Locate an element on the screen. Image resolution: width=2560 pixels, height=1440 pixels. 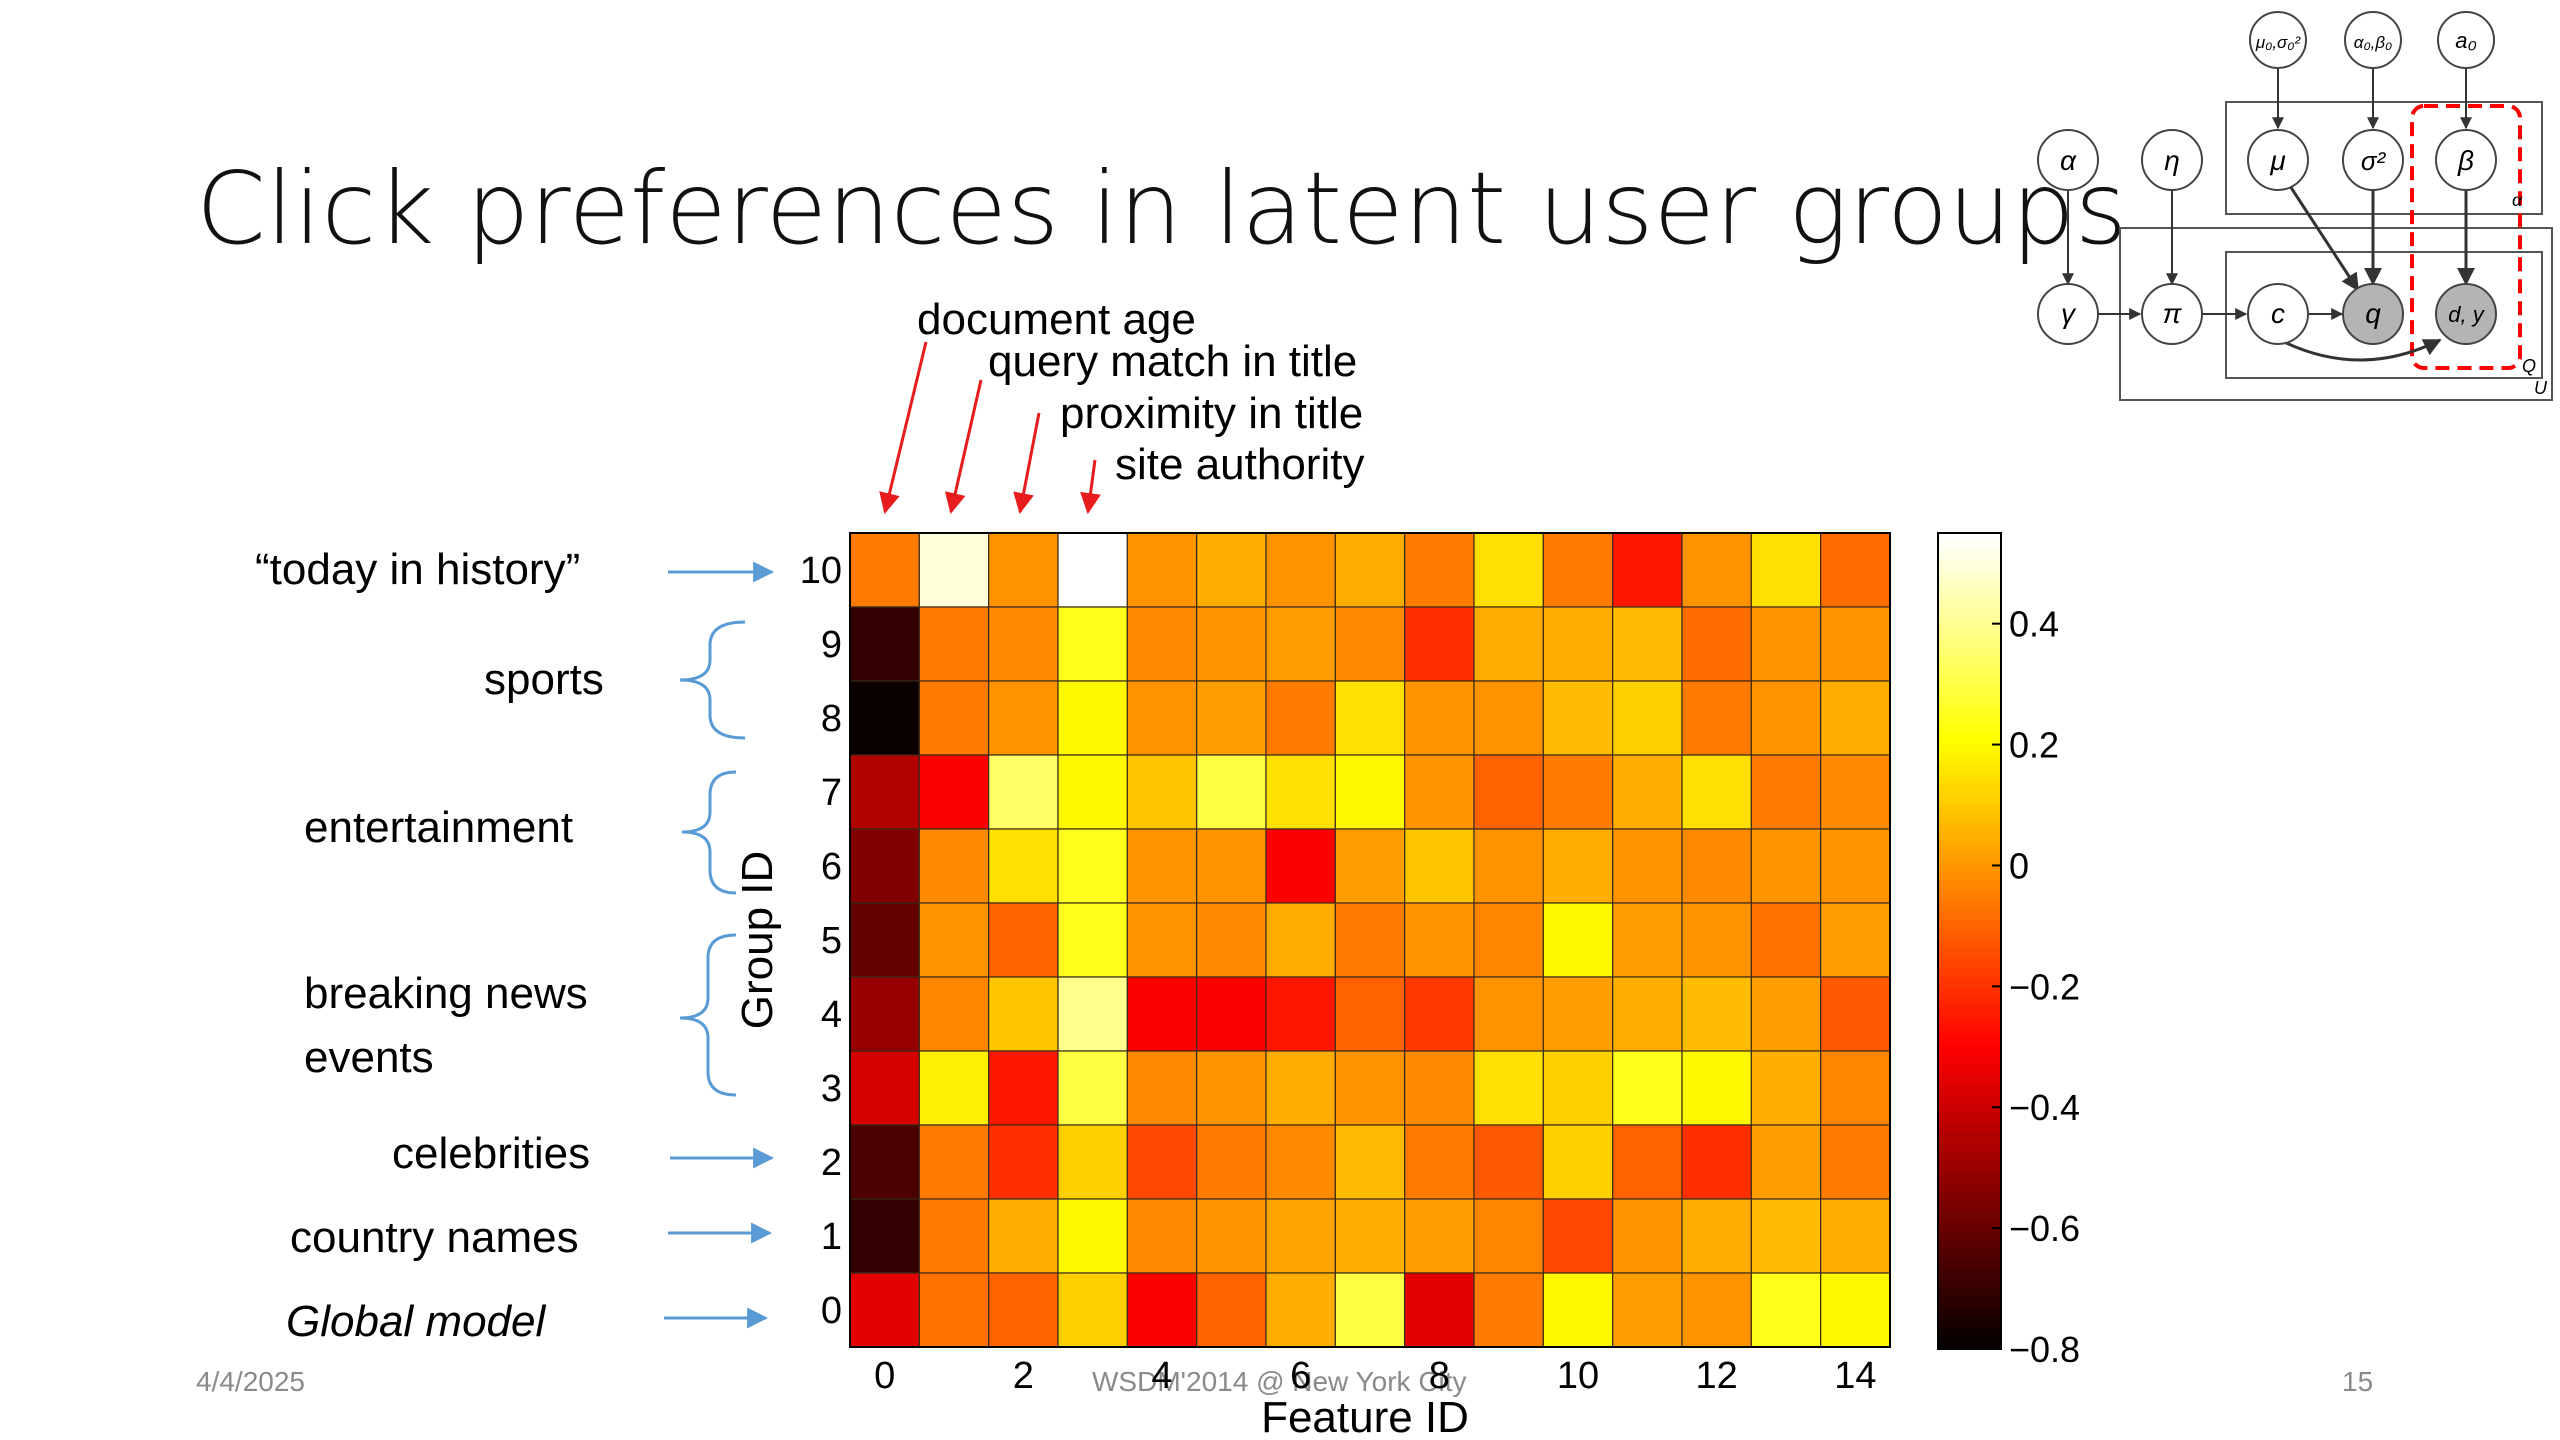
colorbar-ticks: 0.4 0.2 0 −0.2 −0.4 −0.6 −0.8 is located at coordinates (2036, 987).